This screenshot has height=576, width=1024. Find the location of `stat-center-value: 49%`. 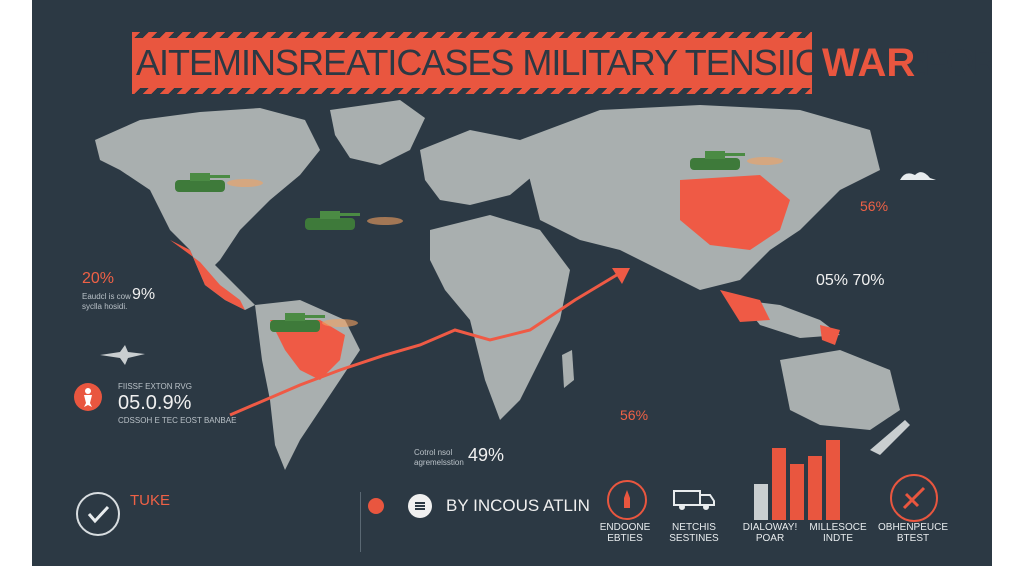

stat-center-value: 49% is located at coordinates (486, 455).